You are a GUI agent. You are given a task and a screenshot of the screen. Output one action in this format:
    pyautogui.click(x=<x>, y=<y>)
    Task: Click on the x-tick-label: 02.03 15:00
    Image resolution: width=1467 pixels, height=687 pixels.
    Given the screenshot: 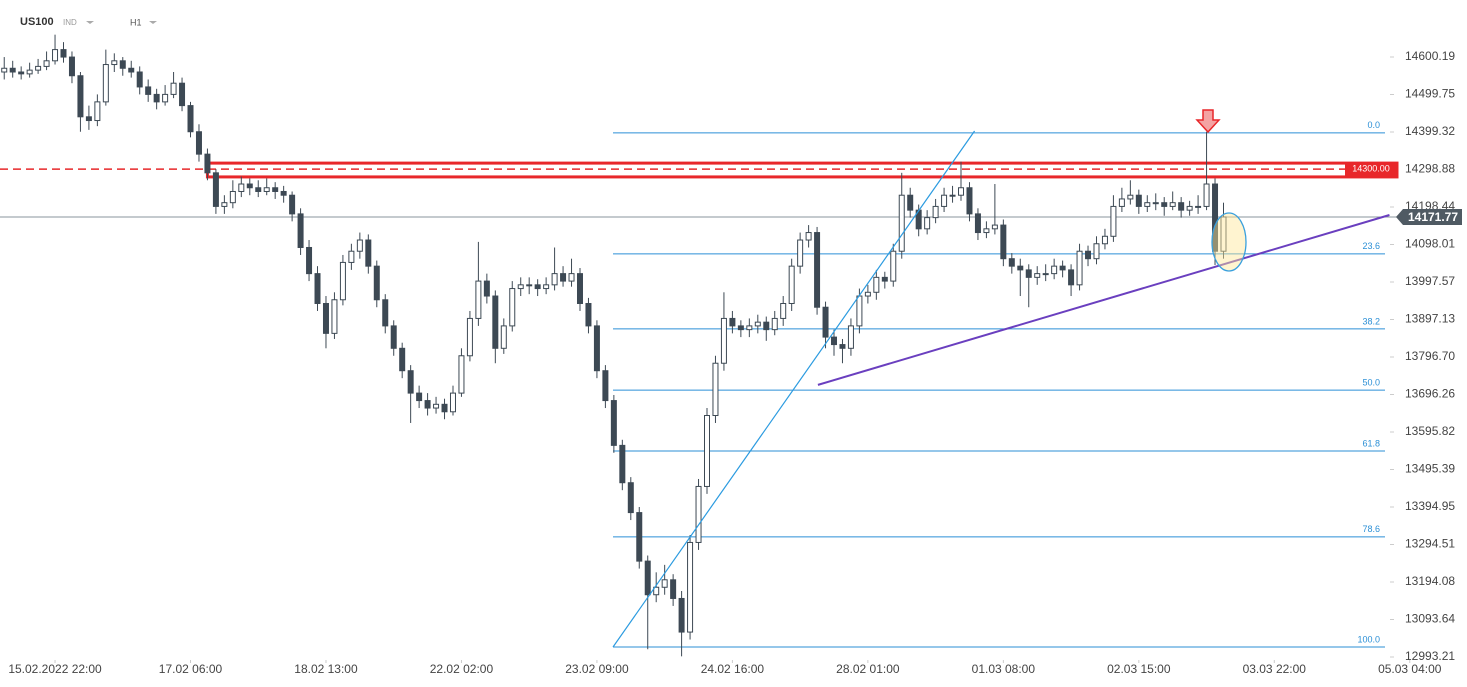 What is the action you would take?
    pyautogui.click(x=1139, y=669)
    